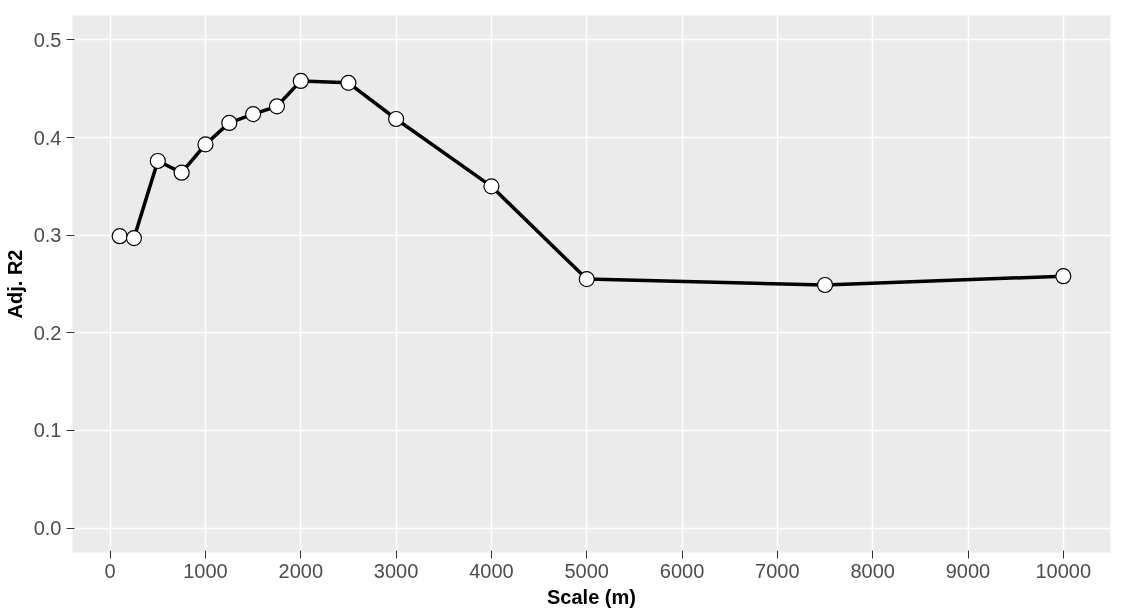 This screenshot has height=610, width=1130. What do you see at coordinates (682, 570) in the screenshot?
I see `x-tick-label: 6000` at bounding box center [682, 570].